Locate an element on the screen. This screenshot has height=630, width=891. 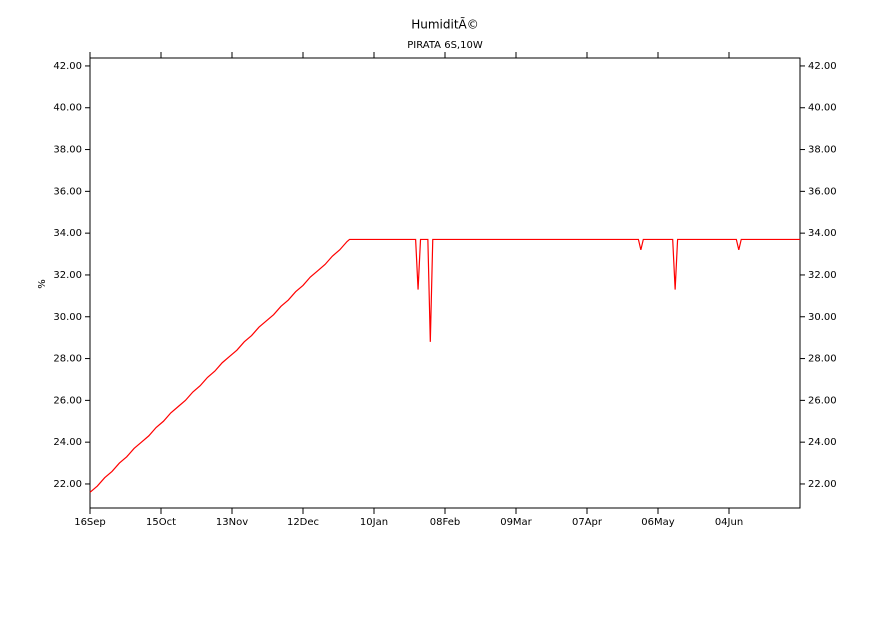
y2-tick-label: 38.00 is located at coordinates (822, 150).